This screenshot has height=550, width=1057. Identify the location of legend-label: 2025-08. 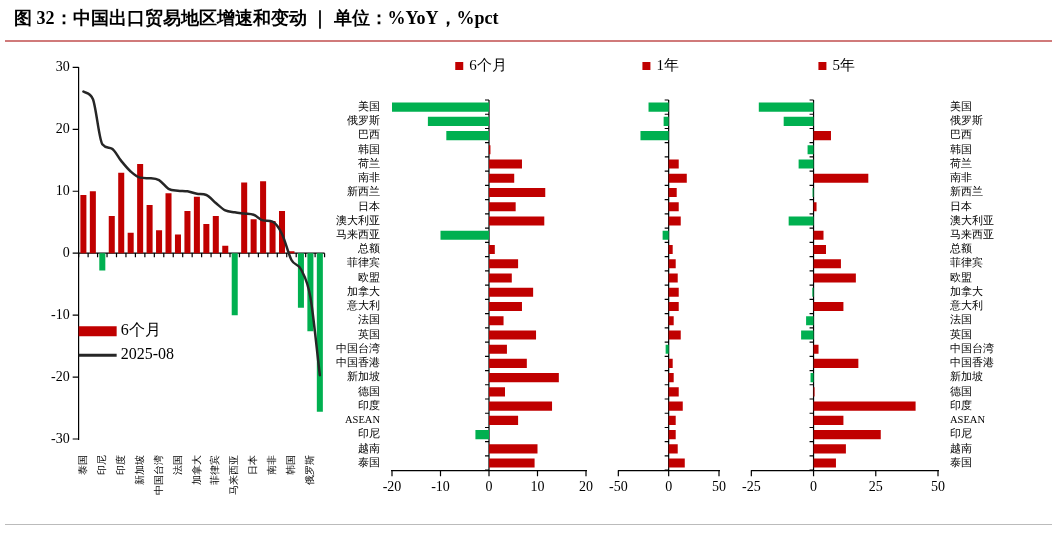
(147, 354).